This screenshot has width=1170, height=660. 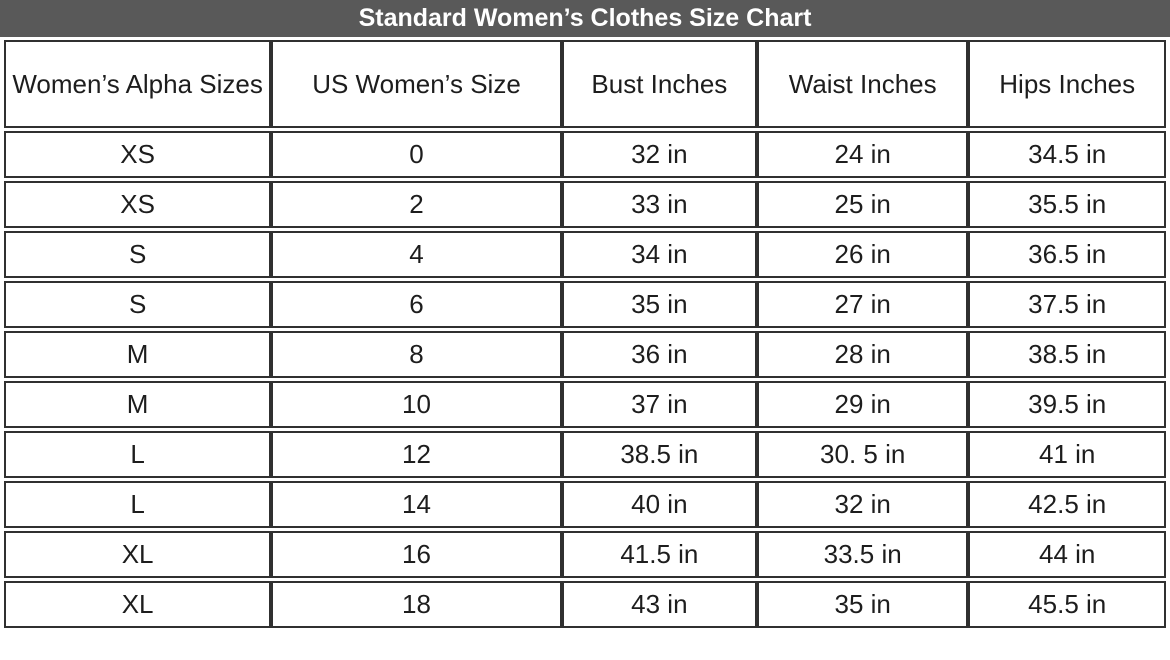 I want to click on table-row: XS 0 32 in 24 in 34.5 in, so click(x=585, y=154).